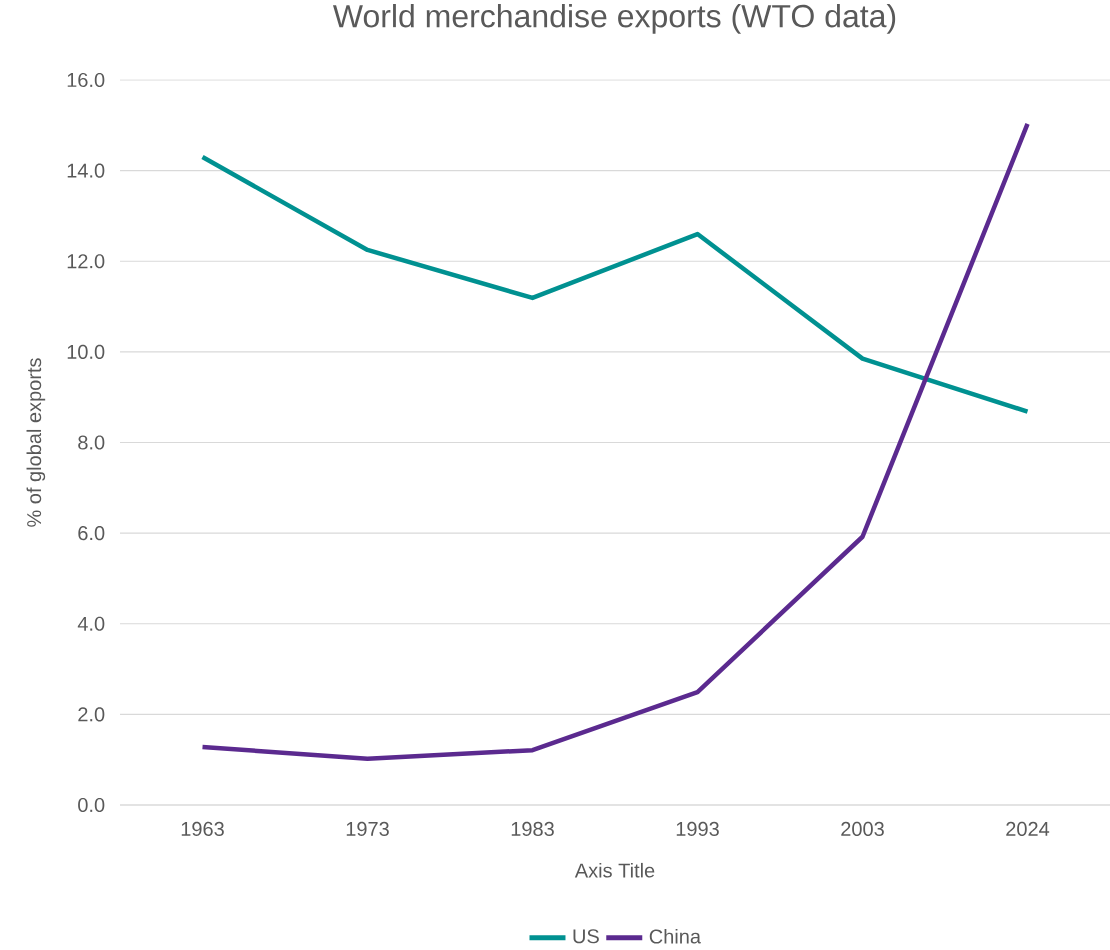  I want to click on y-tick-label: 14.0, so click(86, 170).